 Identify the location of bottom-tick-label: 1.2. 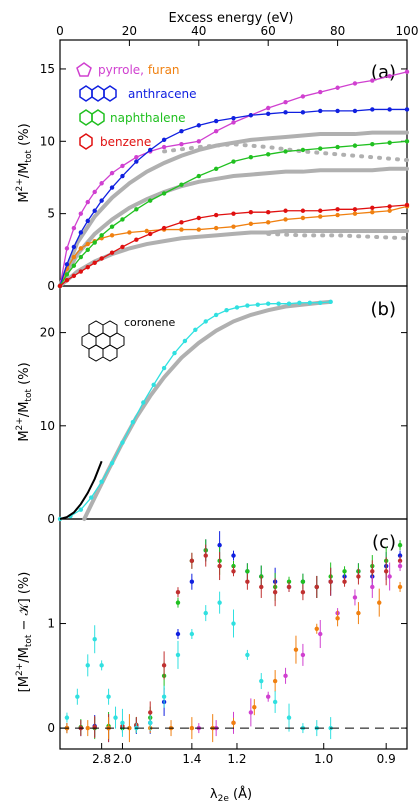
(236, 759).